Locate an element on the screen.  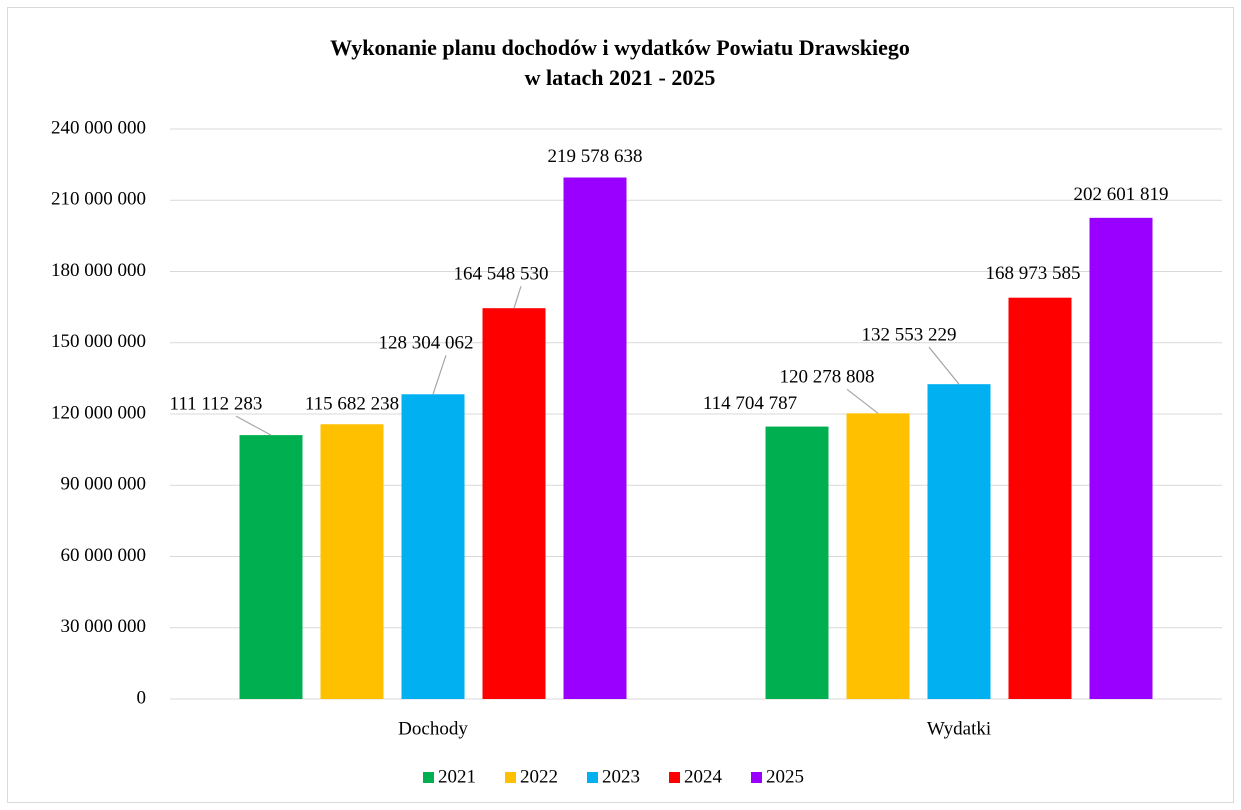
y-tick-label: 30 000 000 is located at coordinates (104, 626).